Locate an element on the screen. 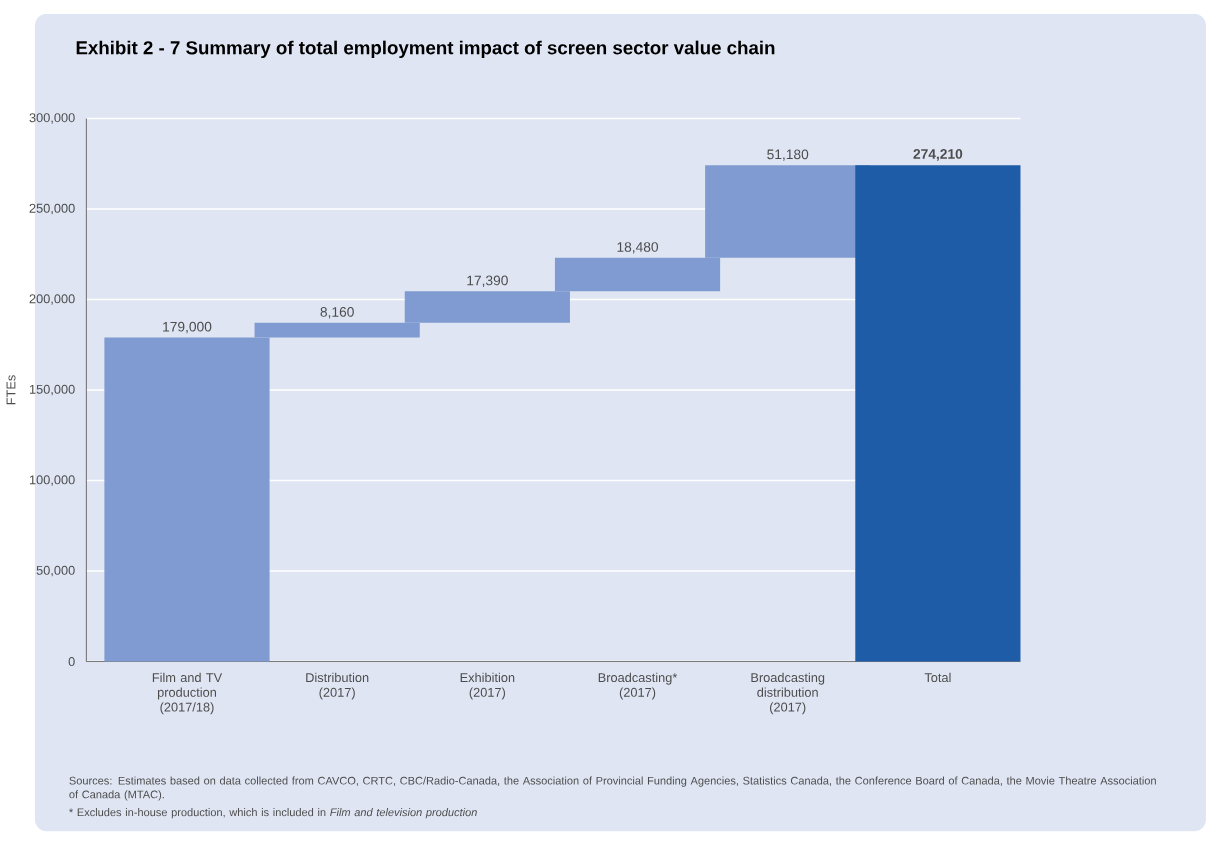 The width and height of the screenshot is (1206, 844). chart-title: Exhibit 2 - 7 Summary of total employment impact of screen sector value chain is located at coordinates (425, 50).